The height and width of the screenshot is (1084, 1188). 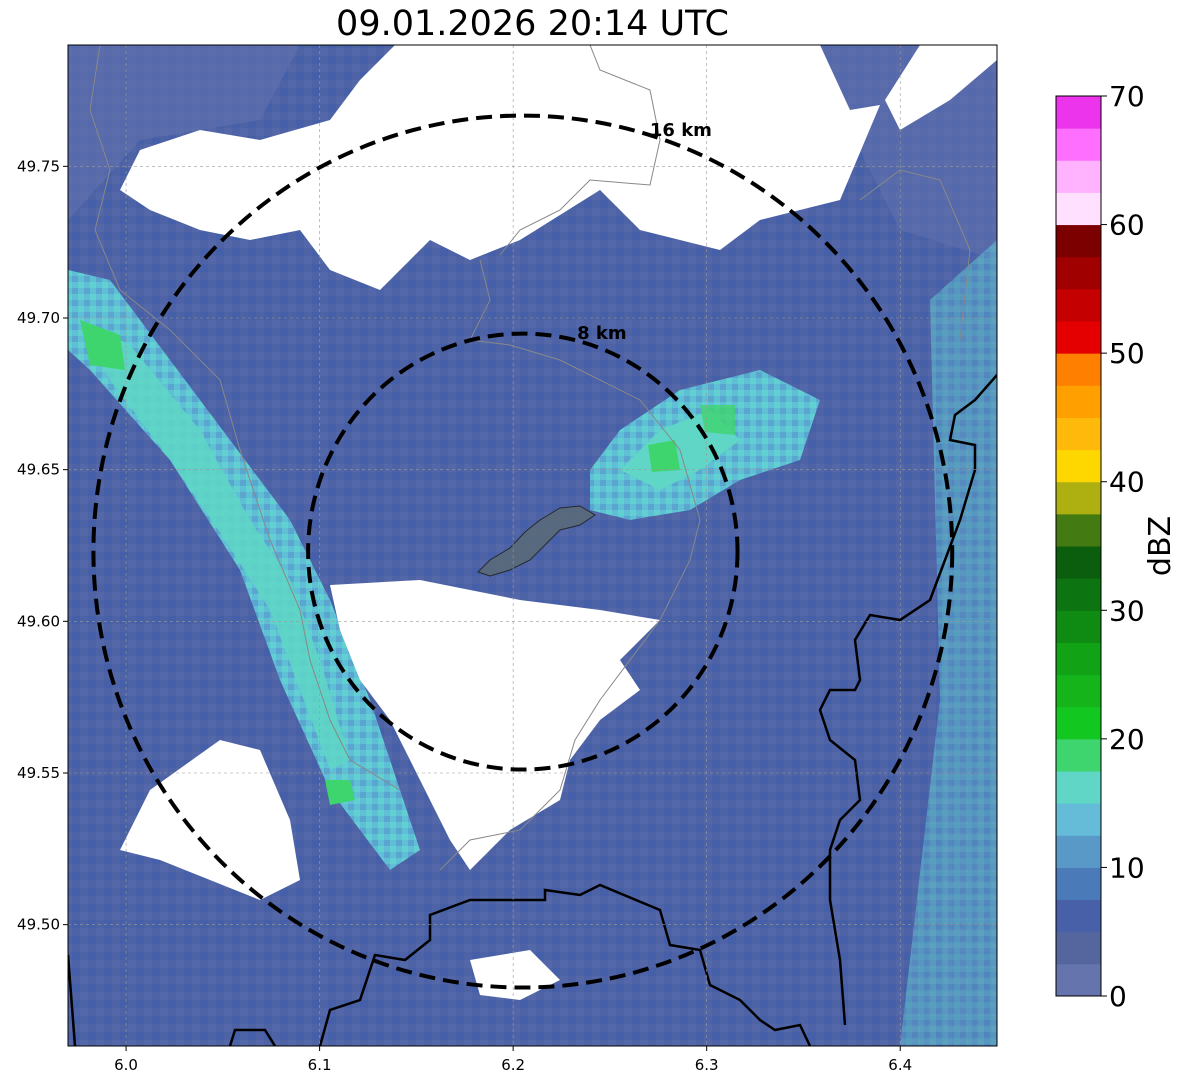 I want to click on no-echo-area-southwest, so click(x=210, y=820).